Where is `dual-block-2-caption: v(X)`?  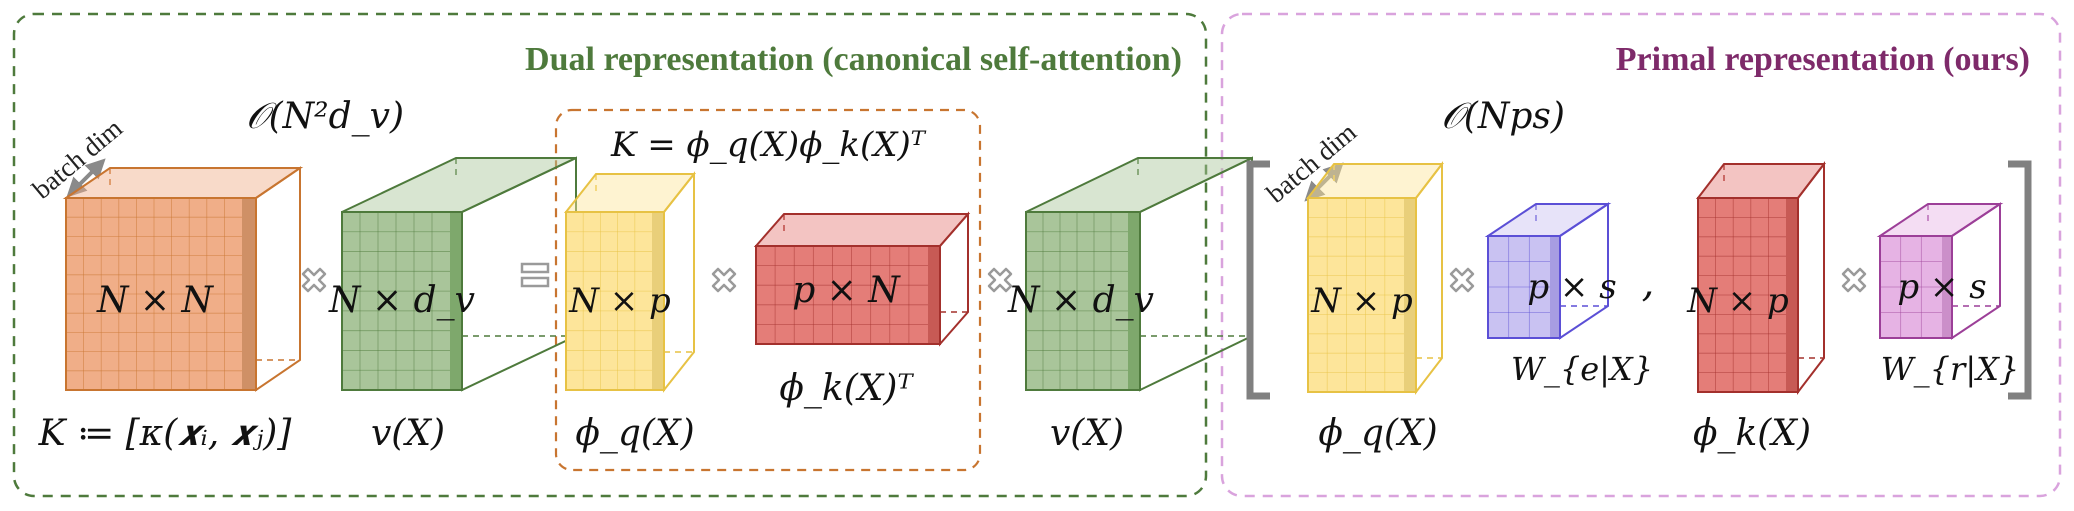
dual-block-2-caption: v(X) is located at coordinates (408, 433).